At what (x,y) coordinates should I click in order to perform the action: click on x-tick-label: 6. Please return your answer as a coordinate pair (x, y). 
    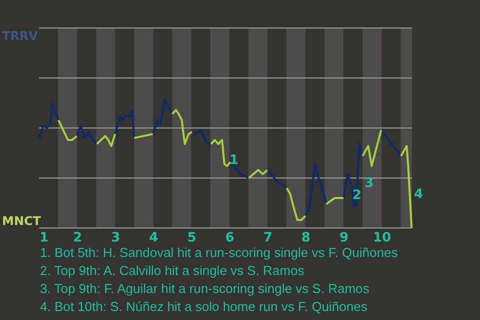
    Looking at the image, I should click on (229, 238).